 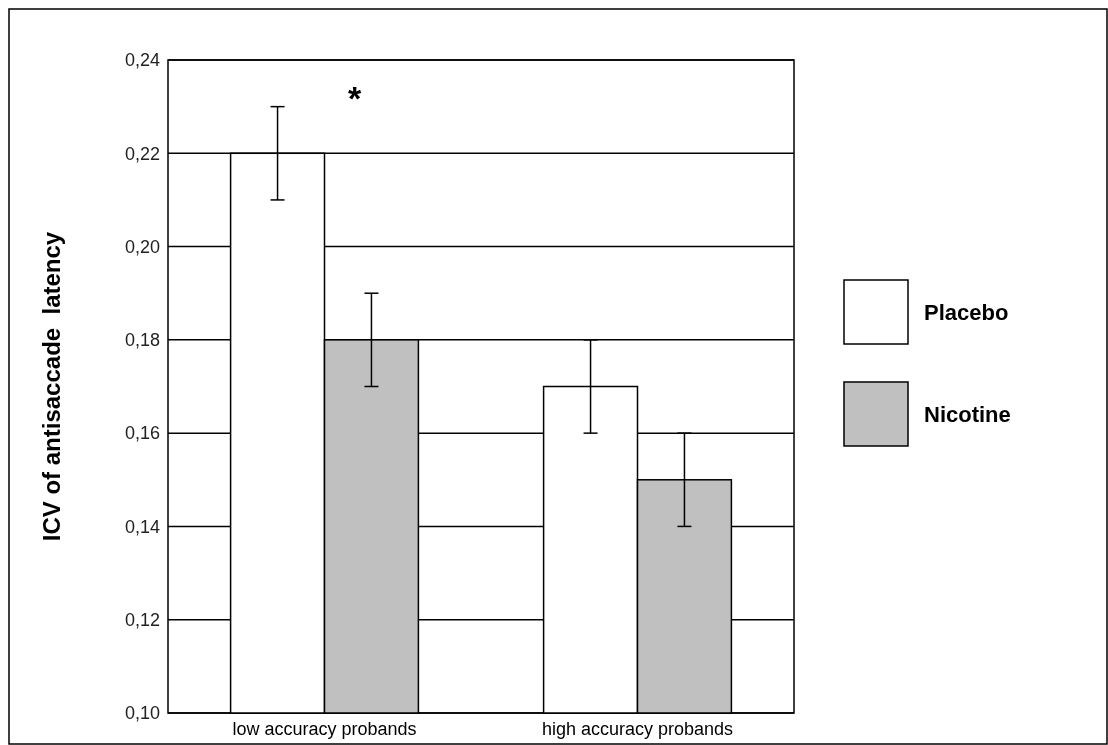 What do you see at coordinates (142, 340) in the screenshot?
I see `y-tick-label: 0,18` at bounding box center [142, 340].